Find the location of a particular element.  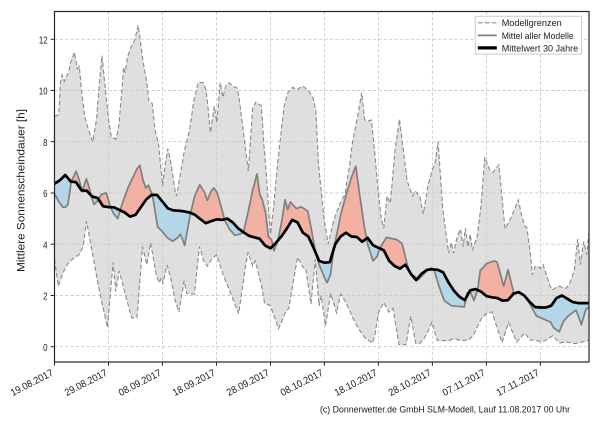

svg-text: 6 is located at coordinates (45, 194).